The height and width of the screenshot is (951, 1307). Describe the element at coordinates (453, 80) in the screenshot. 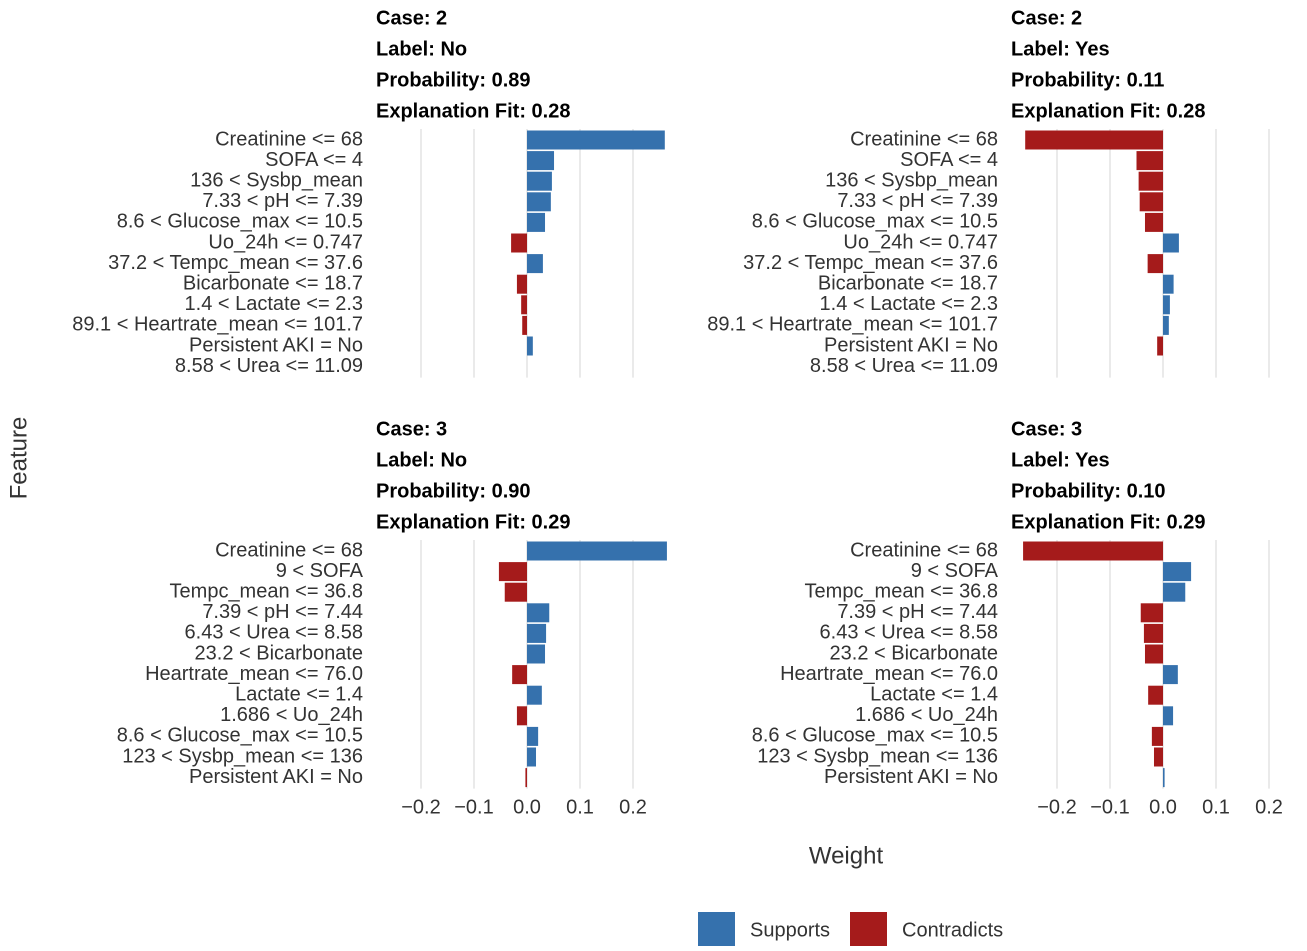

I see `panel-title: Probability: 0.89` at that location.